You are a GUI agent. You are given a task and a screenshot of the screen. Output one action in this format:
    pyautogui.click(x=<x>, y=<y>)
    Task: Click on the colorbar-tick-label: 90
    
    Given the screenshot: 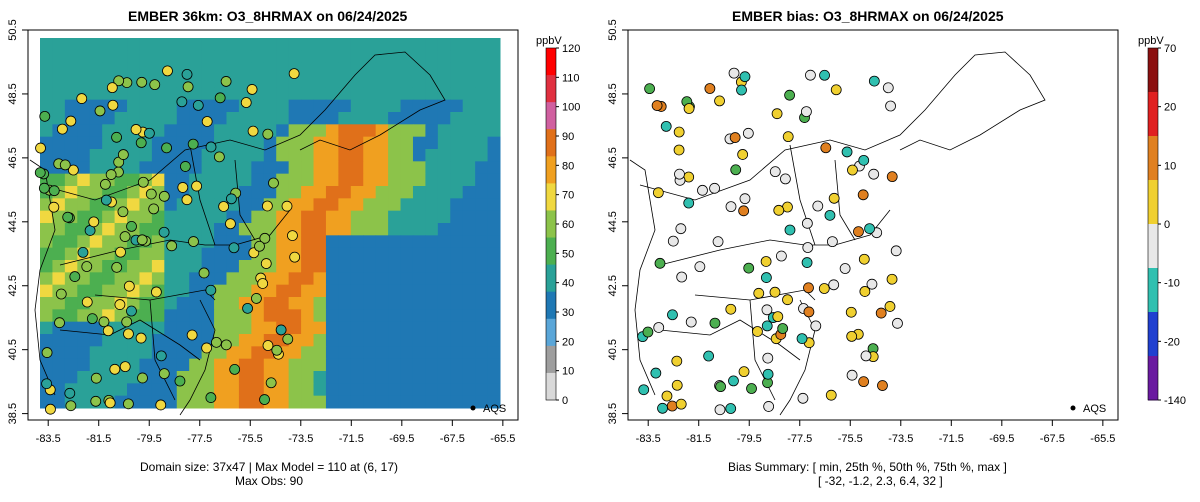 What is the action you would take?
    pyautogui.click(x=568, y=137)
    